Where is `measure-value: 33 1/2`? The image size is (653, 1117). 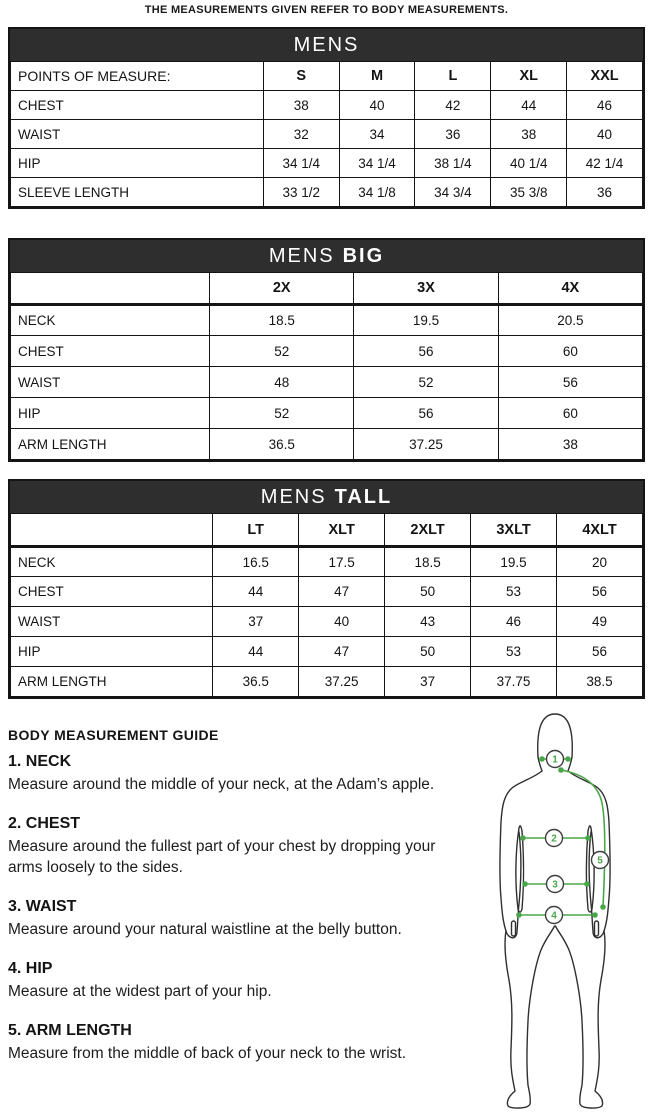
measure-value: 33 1/2 is located at coordinates (301, 192).